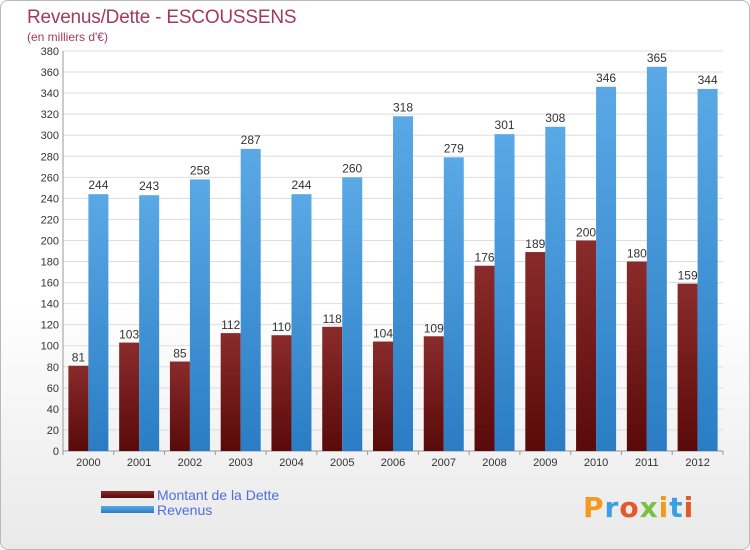 This screenshot has width=750, height=550. What do you see at coordinates (50, 241) in the screenshot?
I see `y-tick-label: 200` at bounding box center [50, 241].